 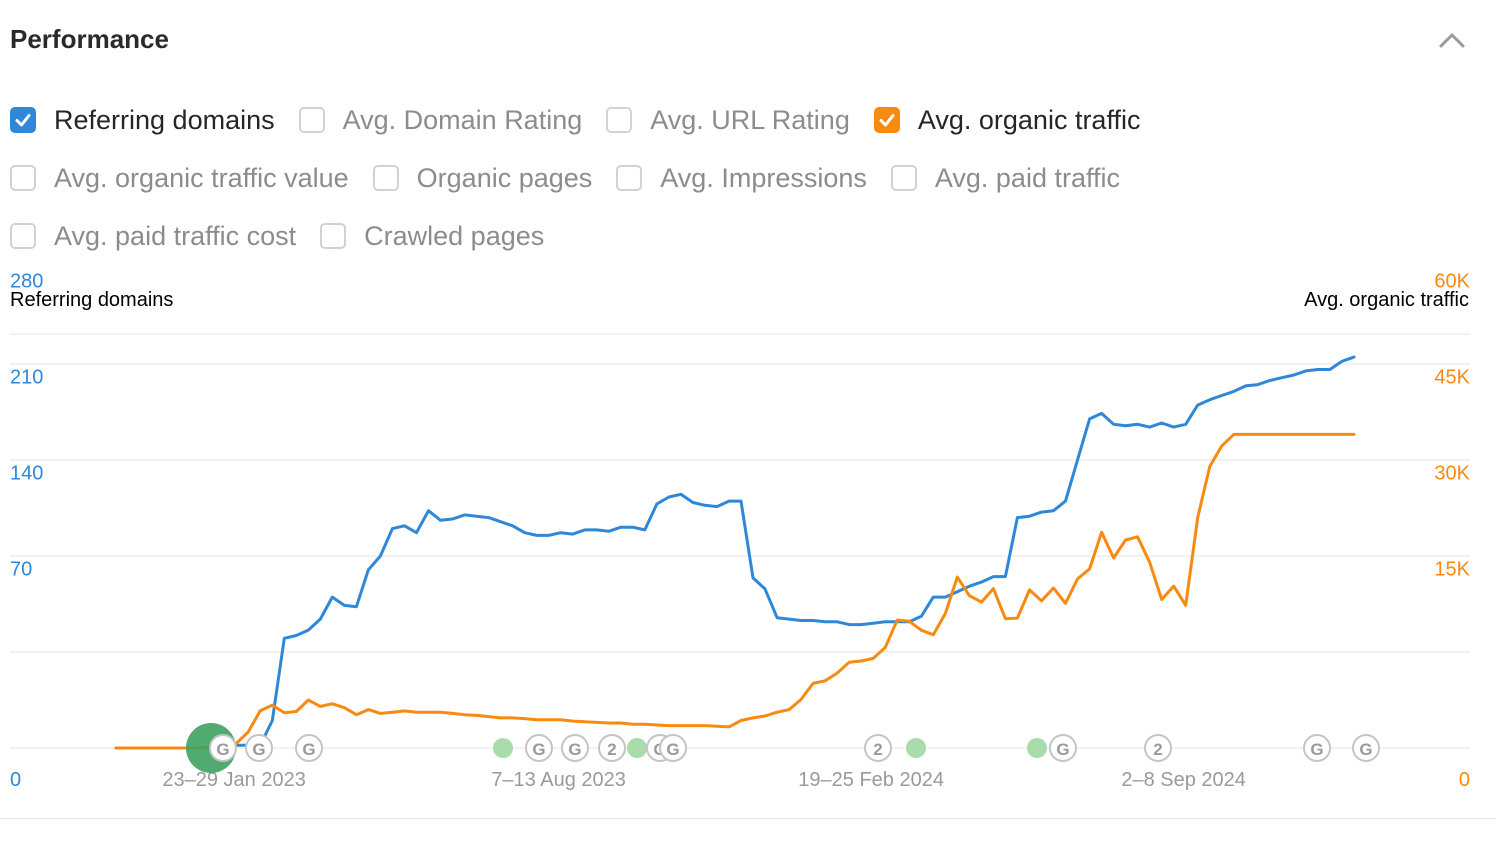 I want to click on checkbox-referring-domains, so click(x=23, y=120).